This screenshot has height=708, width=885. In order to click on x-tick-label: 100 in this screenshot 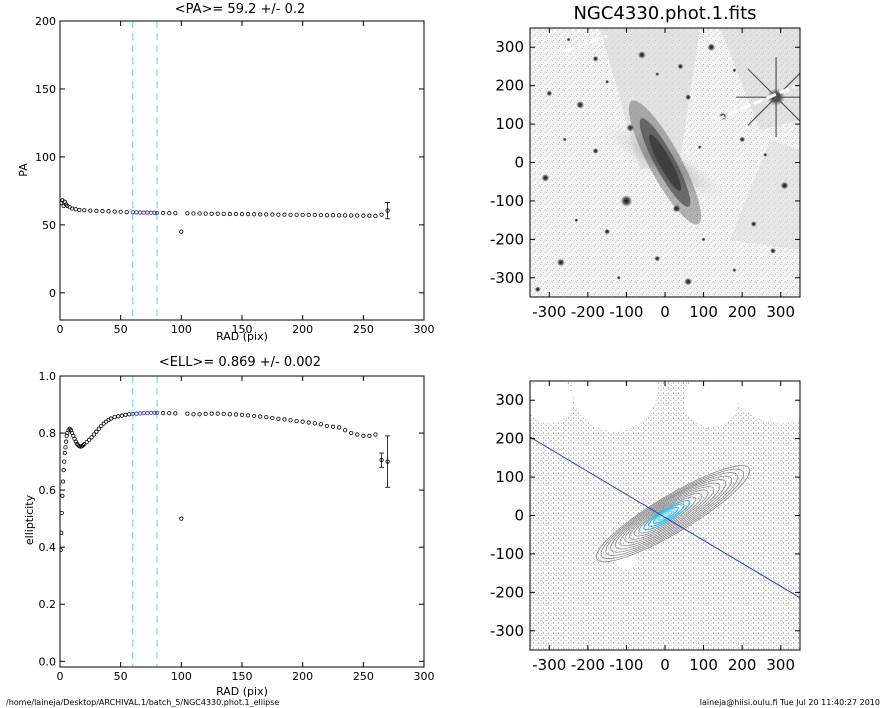, I will do `click(181, 329)`.